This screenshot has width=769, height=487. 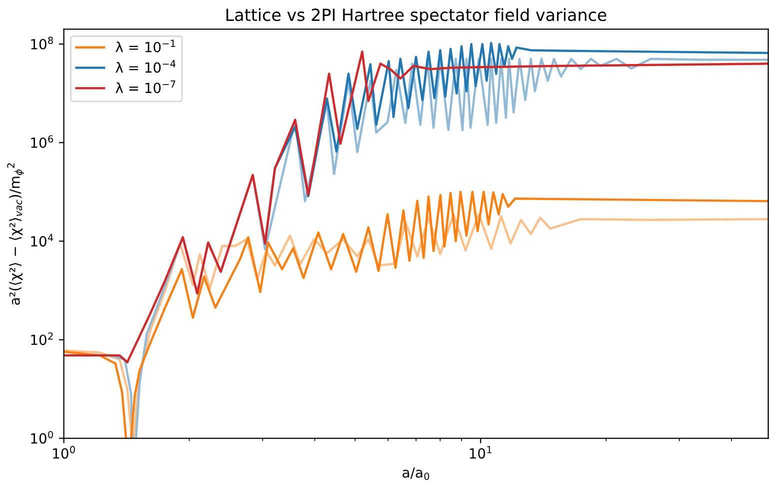 What do you see at coordinates (146, 66) in the screenshot?
I see `legend-label: λ = 10$^{−4}$` at bounding box center [146, 66].